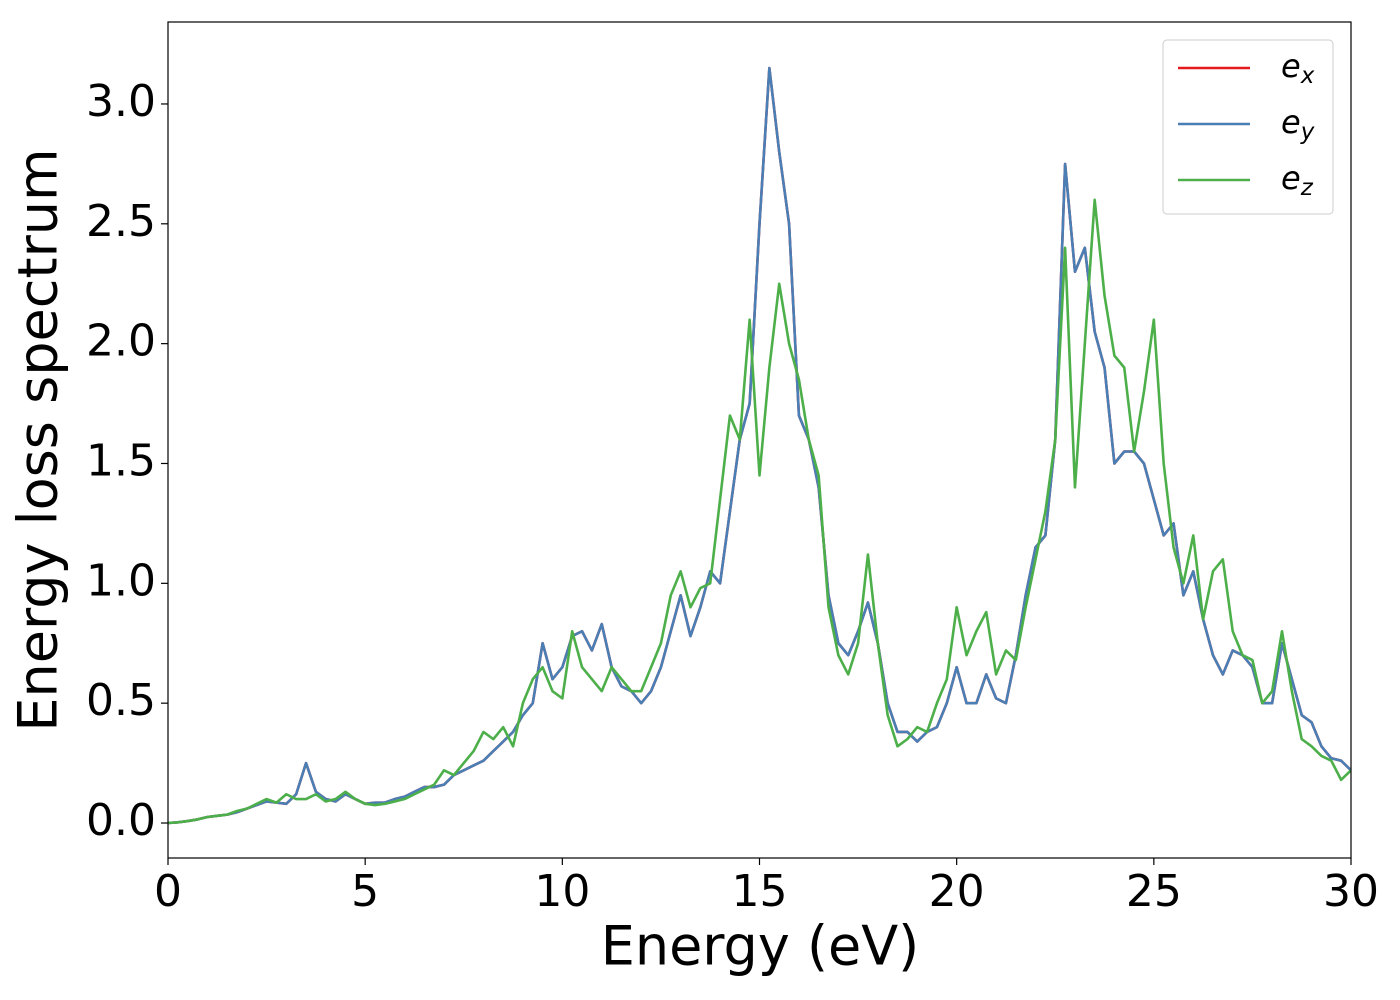  I want to click on x-tick-label: 0, so click(168, 891).